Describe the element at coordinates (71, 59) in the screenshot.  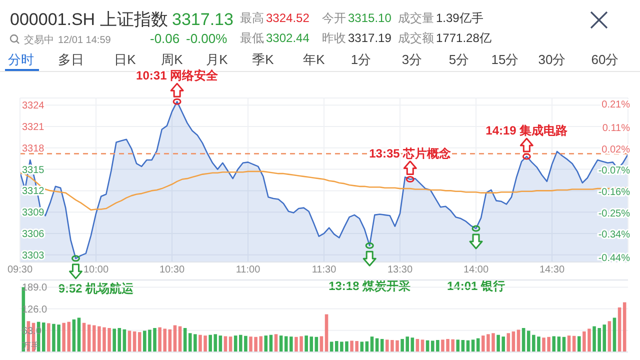
I see `text: 多日` at that location.